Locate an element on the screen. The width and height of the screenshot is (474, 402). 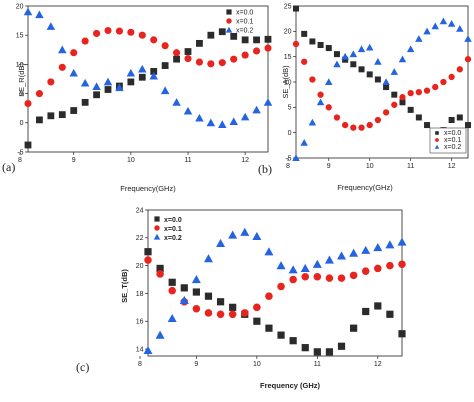
x-tick-label: 9 is located at coordinates (329, 166).